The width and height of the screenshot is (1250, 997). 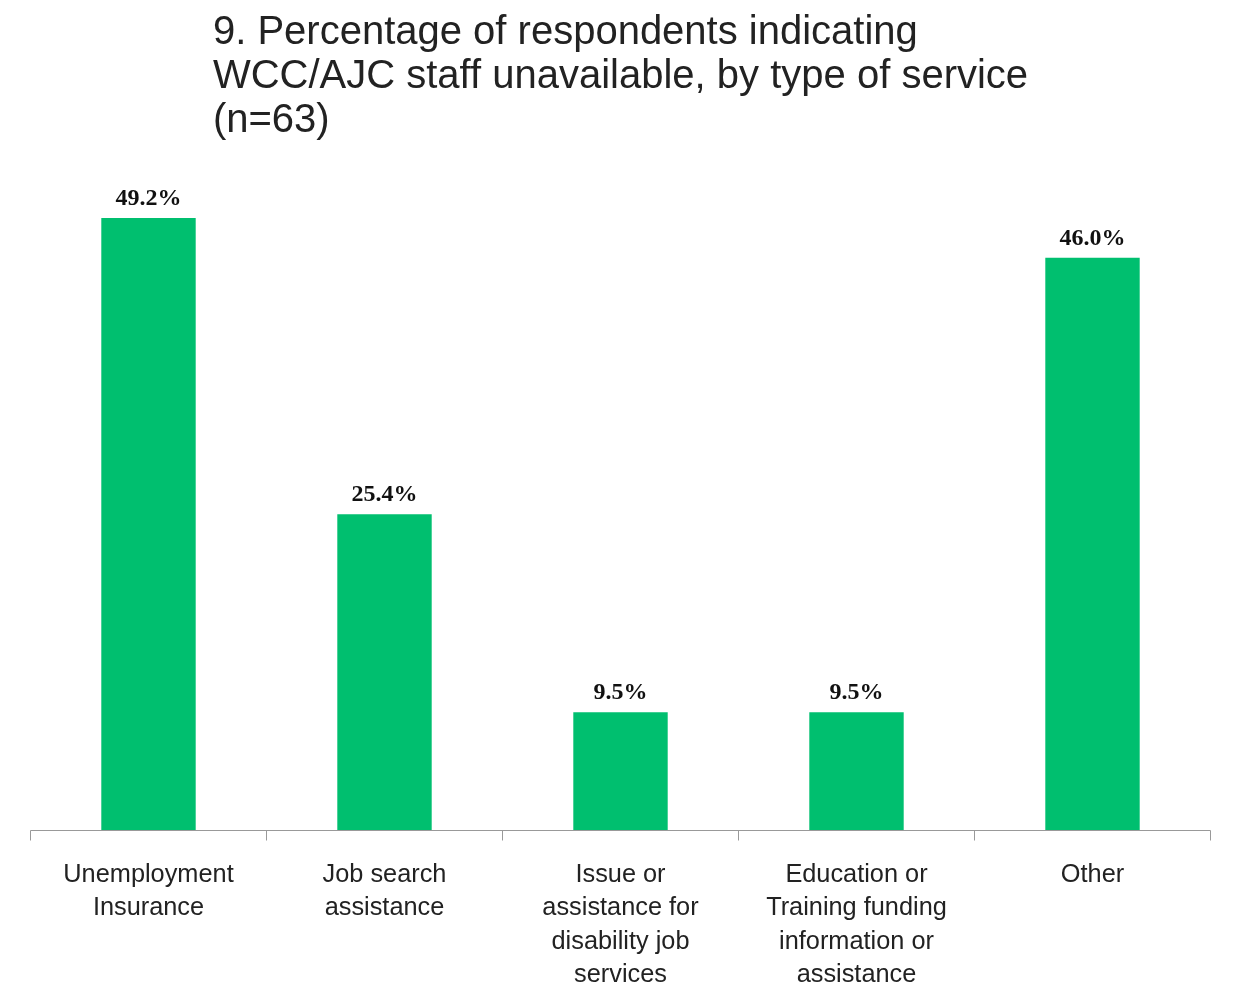 I want to click on data-label: 49.2%, so click(x=148, y=197).